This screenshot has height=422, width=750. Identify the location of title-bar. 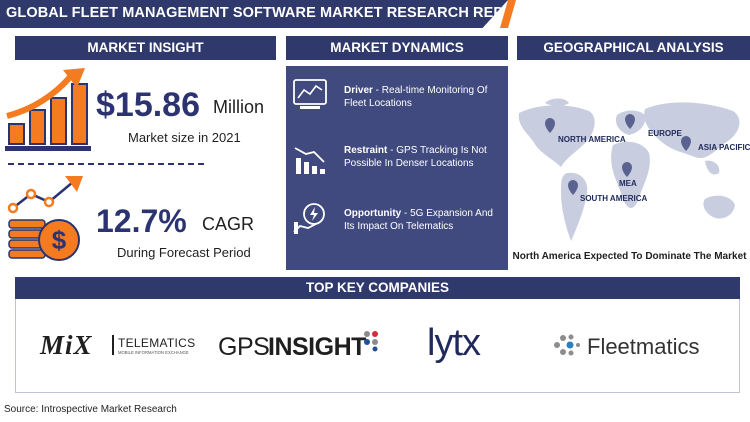
(254, 14).